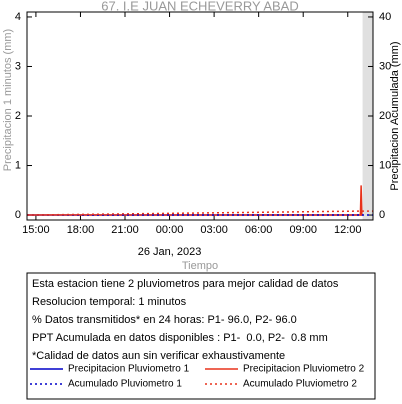  I want to click on y-tick-label: 4, so click(18, 17).